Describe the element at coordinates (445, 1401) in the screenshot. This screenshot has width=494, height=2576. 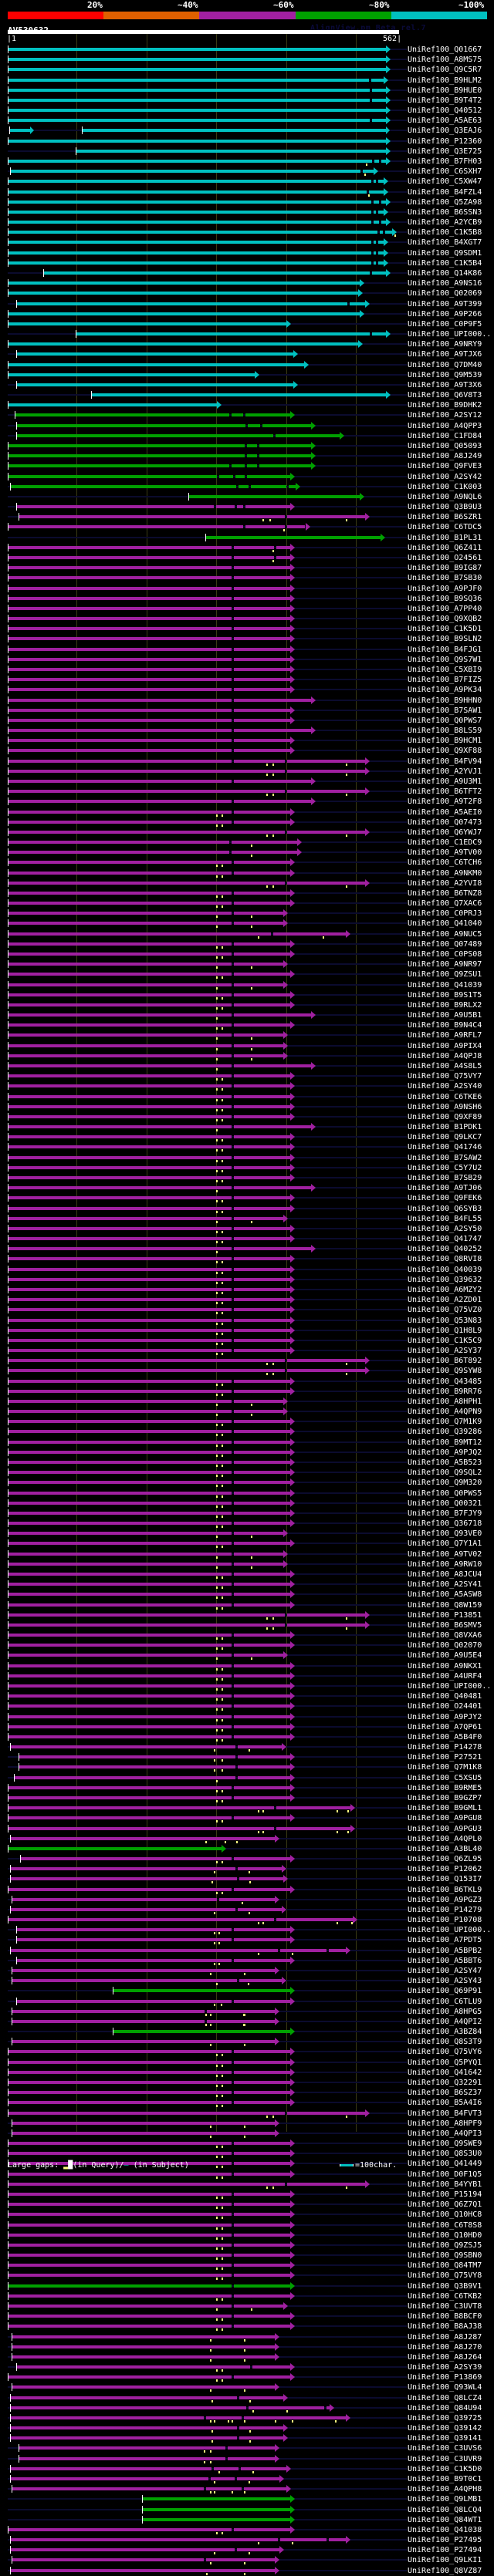
I see `hit-label: UniRef100_A8HPH1` at that location.